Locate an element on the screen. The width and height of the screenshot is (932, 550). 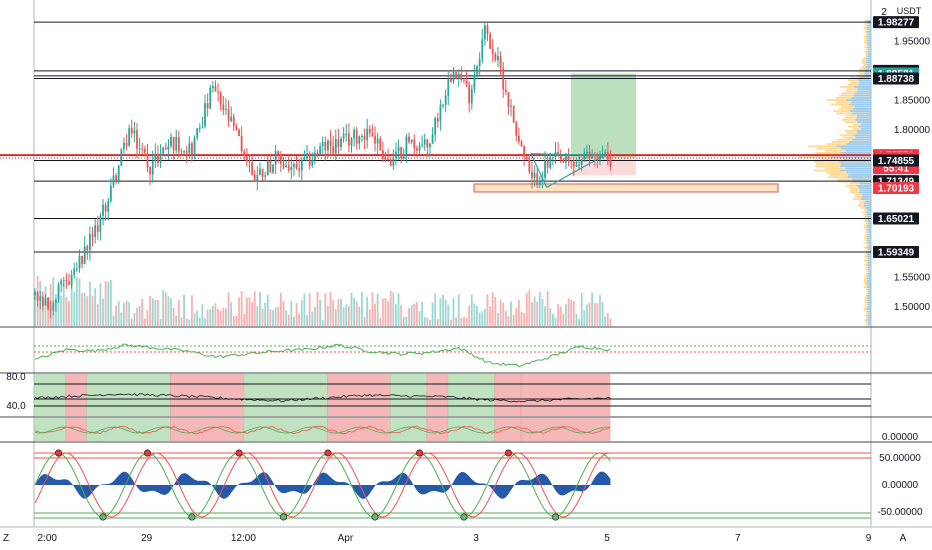
price-tag is located at coordinates (896, 187).